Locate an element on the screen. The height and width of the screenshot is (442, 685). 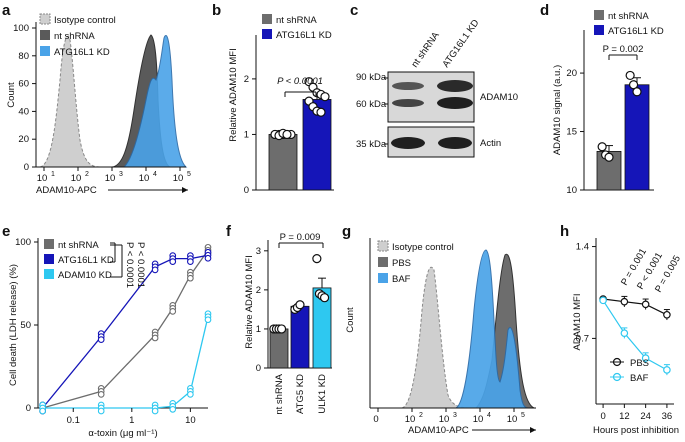
legend-swatch-d-nt is located at coordinates (599, 15).